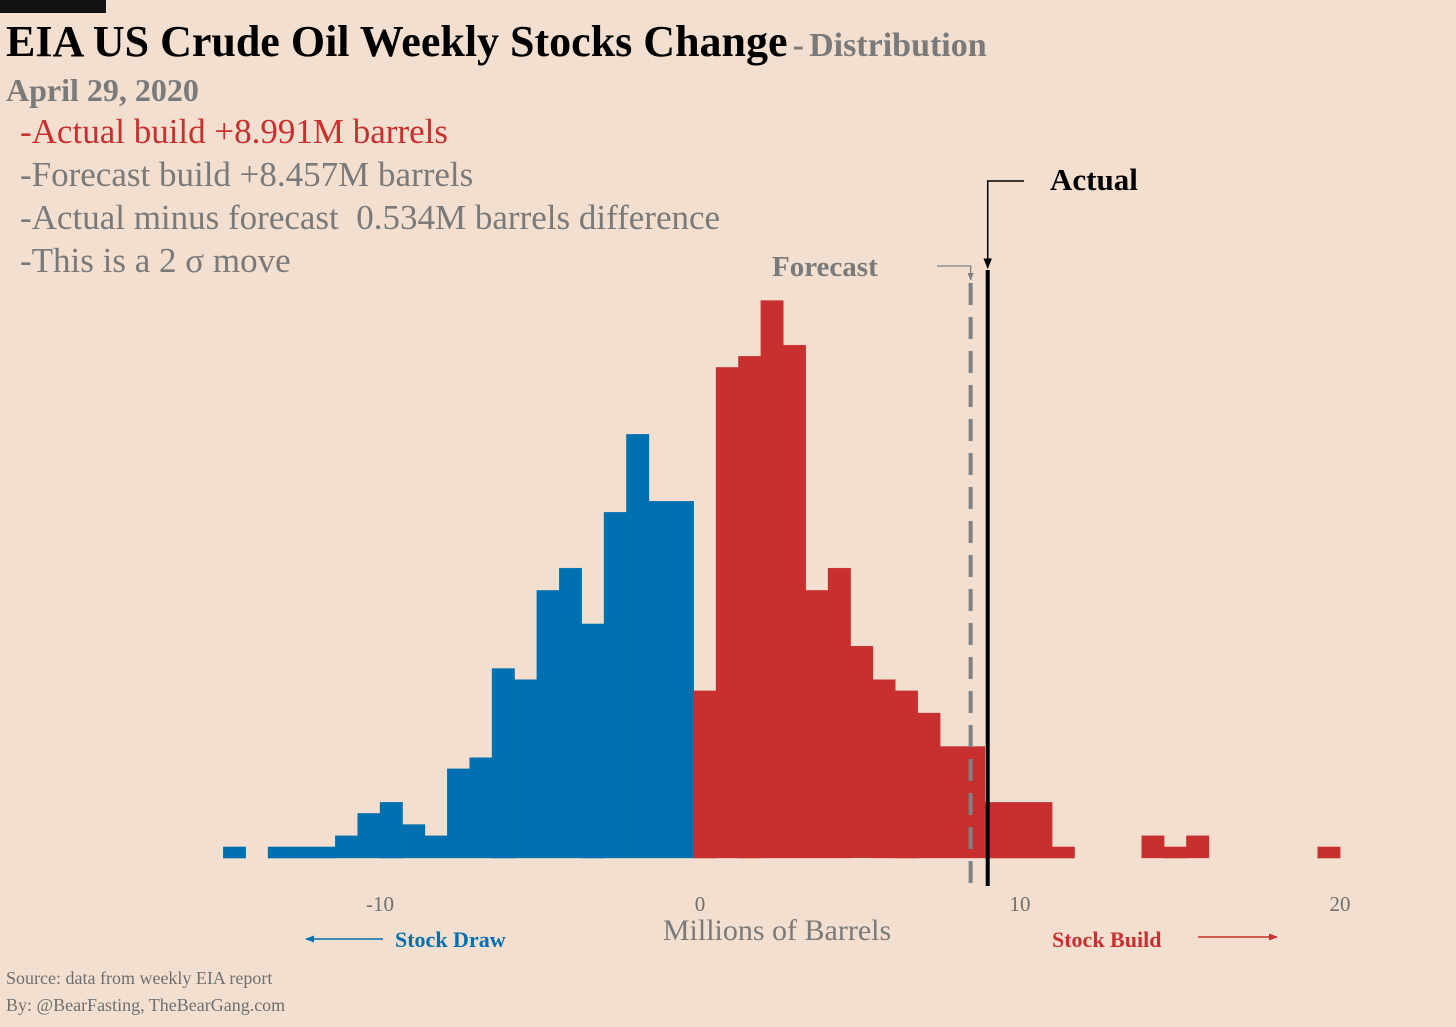  I want to click on summary-actual: -Actual build +8.991M barrels, so click(234, 131).